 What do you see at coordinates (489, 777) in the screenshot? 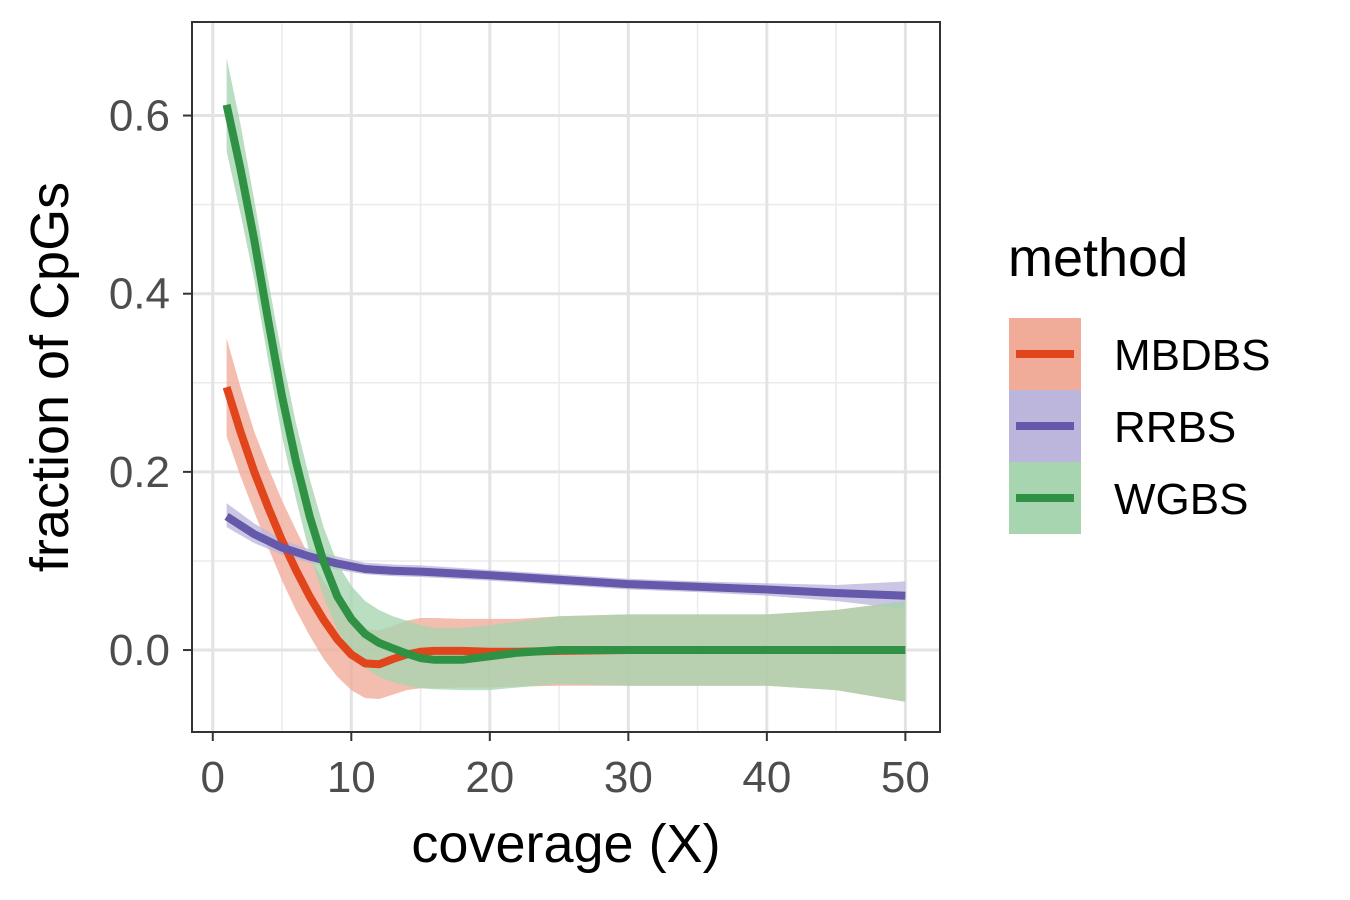
I see `x-tick-label: 20` at bounding box center [489, 777].